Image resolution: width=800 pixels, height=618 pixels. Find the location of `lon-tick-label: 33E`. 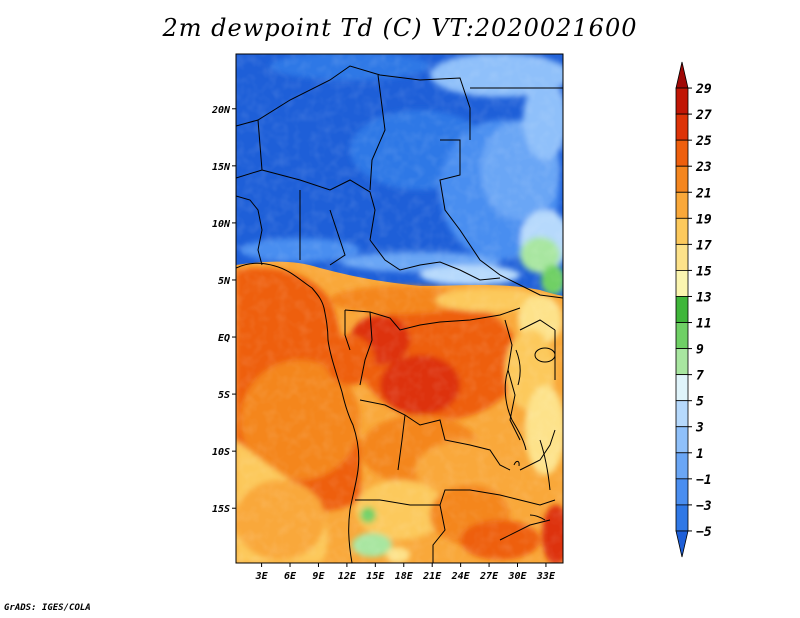

lon-tick-label: 33E is located at coordinates (546, 576).